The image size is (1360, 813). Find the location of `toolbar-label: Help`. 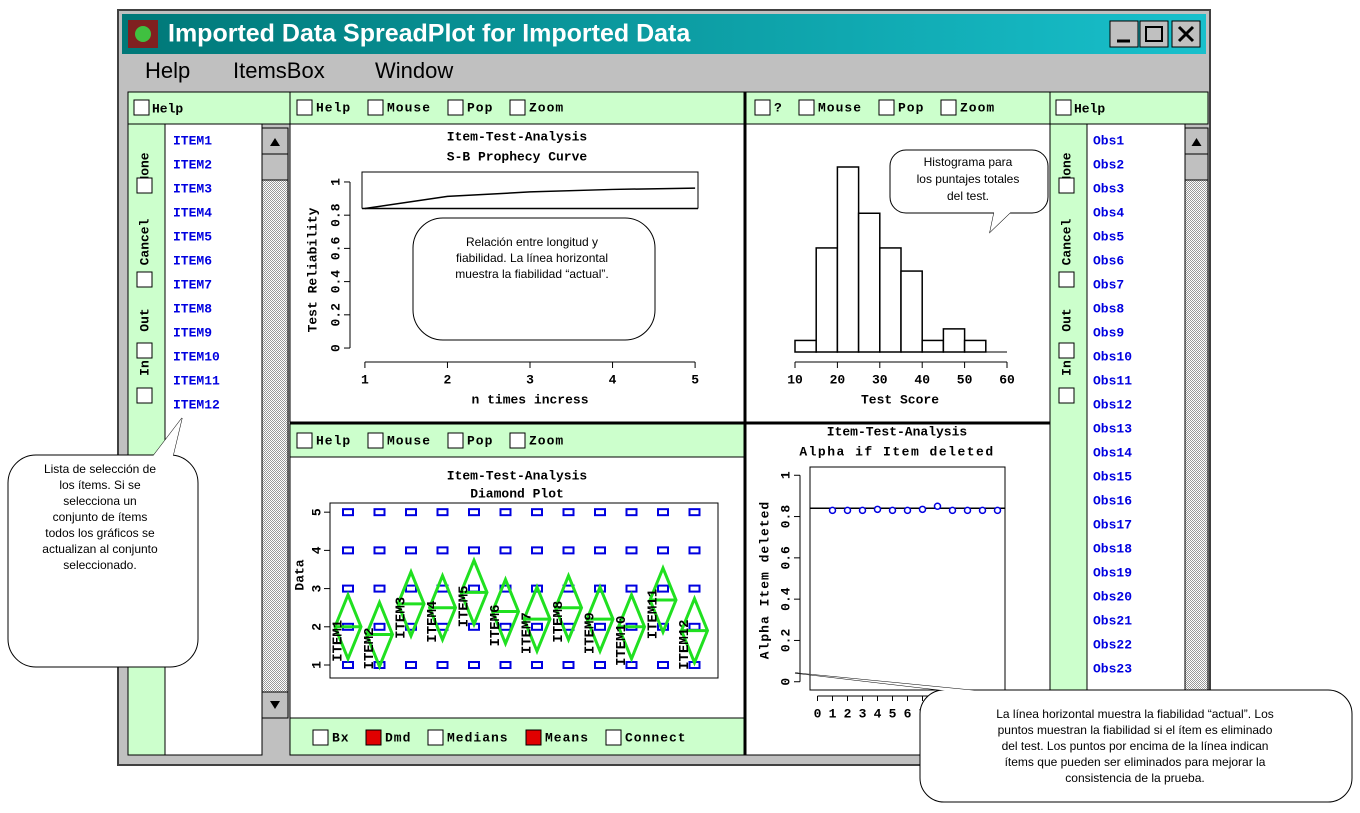

toolbar-label: Help is located at coordinates (333, 440).